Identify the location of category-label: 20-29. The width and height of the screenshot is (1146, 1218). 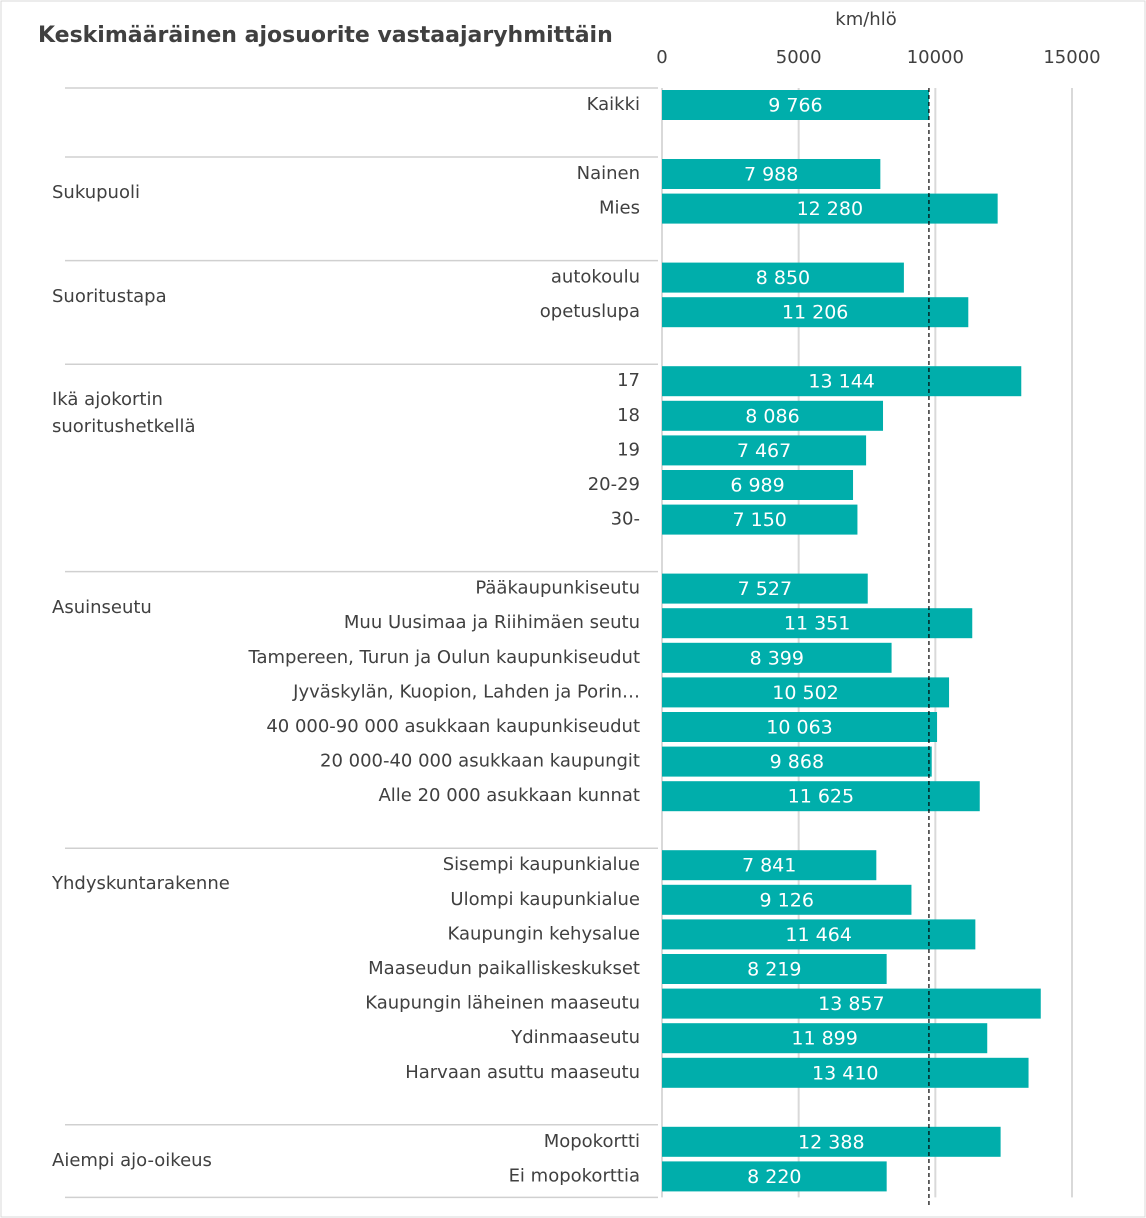
(614, 484).